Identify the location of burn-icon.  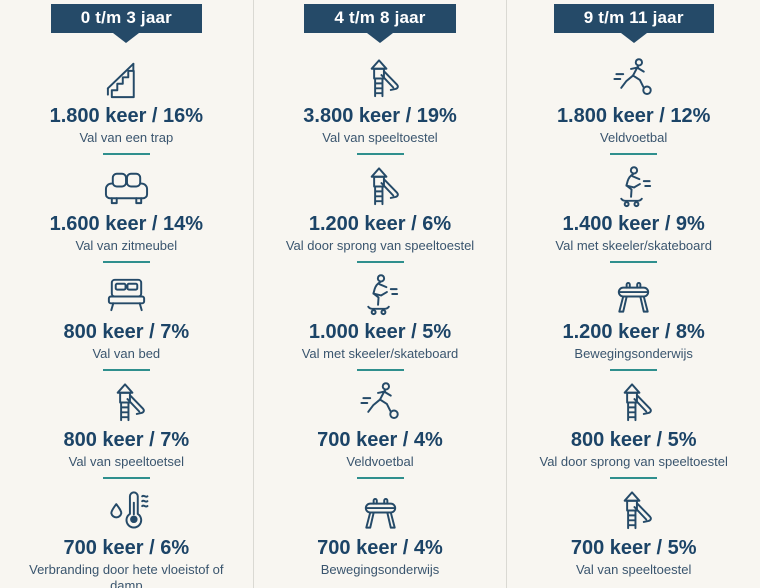
(126, 510).